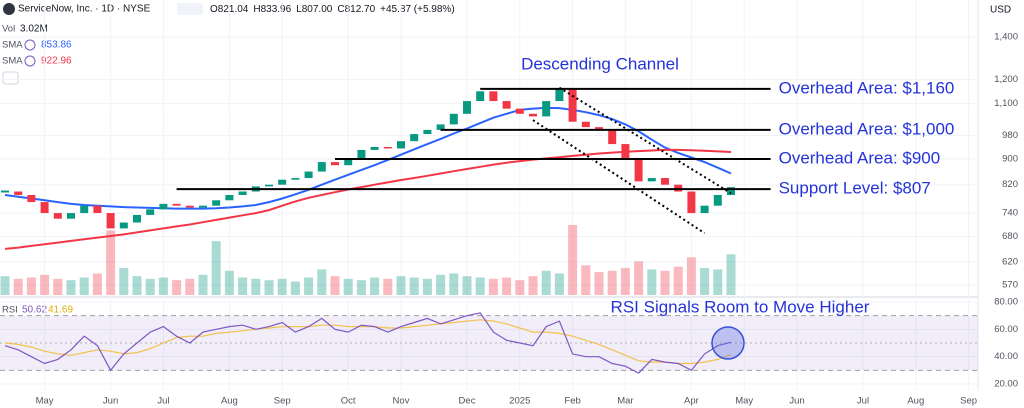  Describe the element at coordinates (867, 87) in the screenshot. I see `level-label: Overhead Area: $1,160` at that location.